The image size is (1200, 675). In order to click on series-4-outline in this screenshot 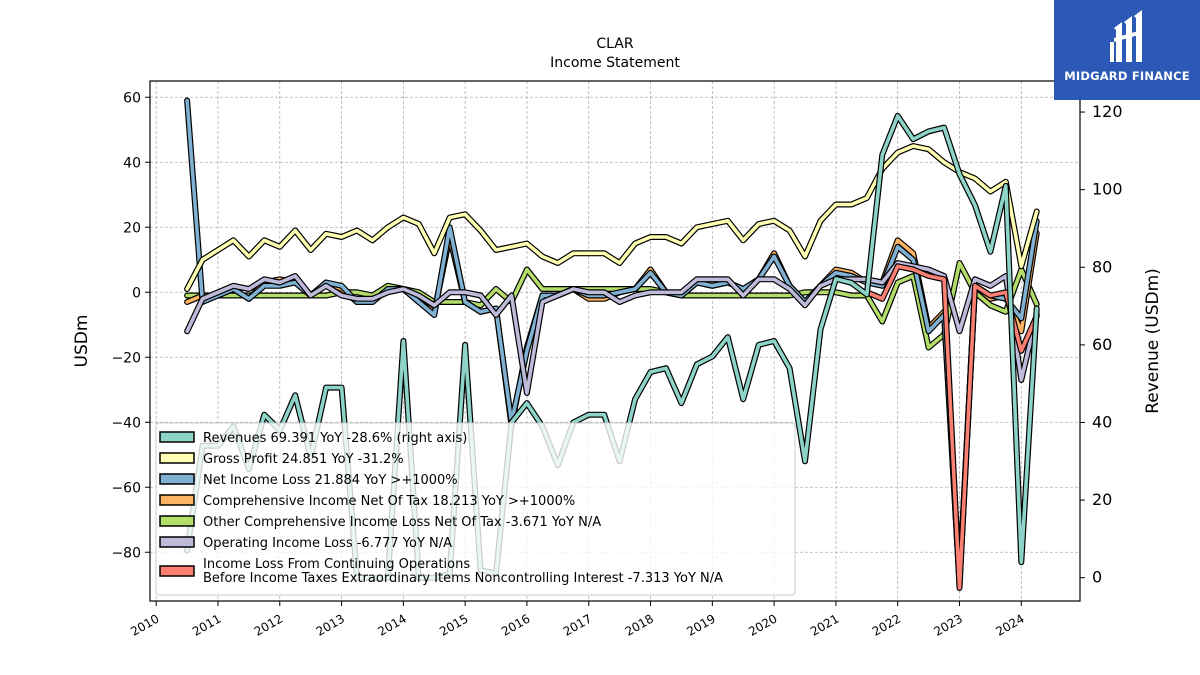, I will do `click(612, 305)`.